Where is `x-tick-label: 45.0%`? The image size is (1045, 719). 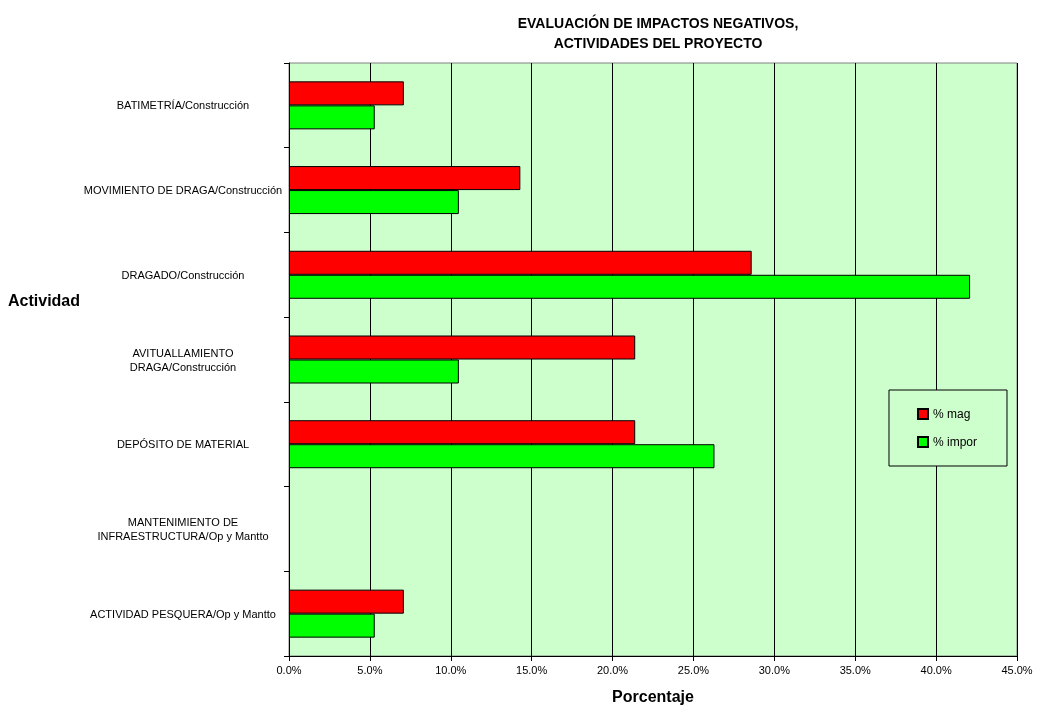 x-tick-label: 45.0% is located at coordinates (1017, 669).